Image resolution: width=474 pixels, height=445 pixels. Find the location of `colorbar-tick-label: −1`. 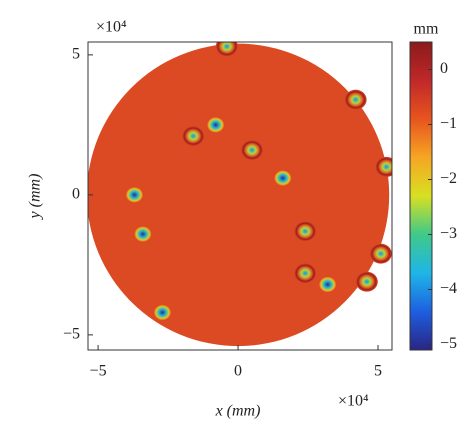

colorbar-tick-label: −1 is located at coordinates (448, 123).